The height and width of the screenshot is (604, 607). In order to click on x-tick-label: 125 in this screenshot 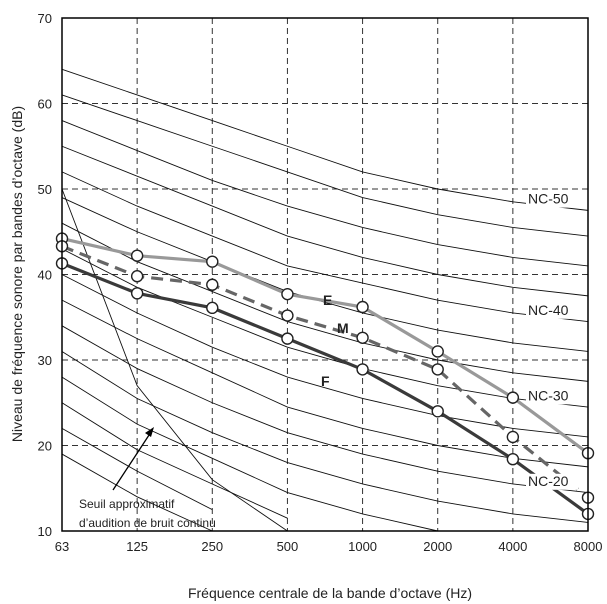, I will do `click(137, 546)`.